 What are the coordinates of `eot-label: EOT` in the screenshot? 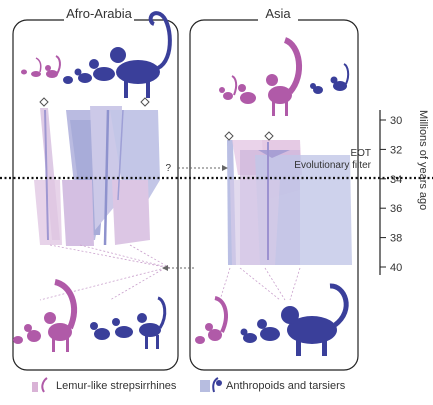 It's located at (360, 153).